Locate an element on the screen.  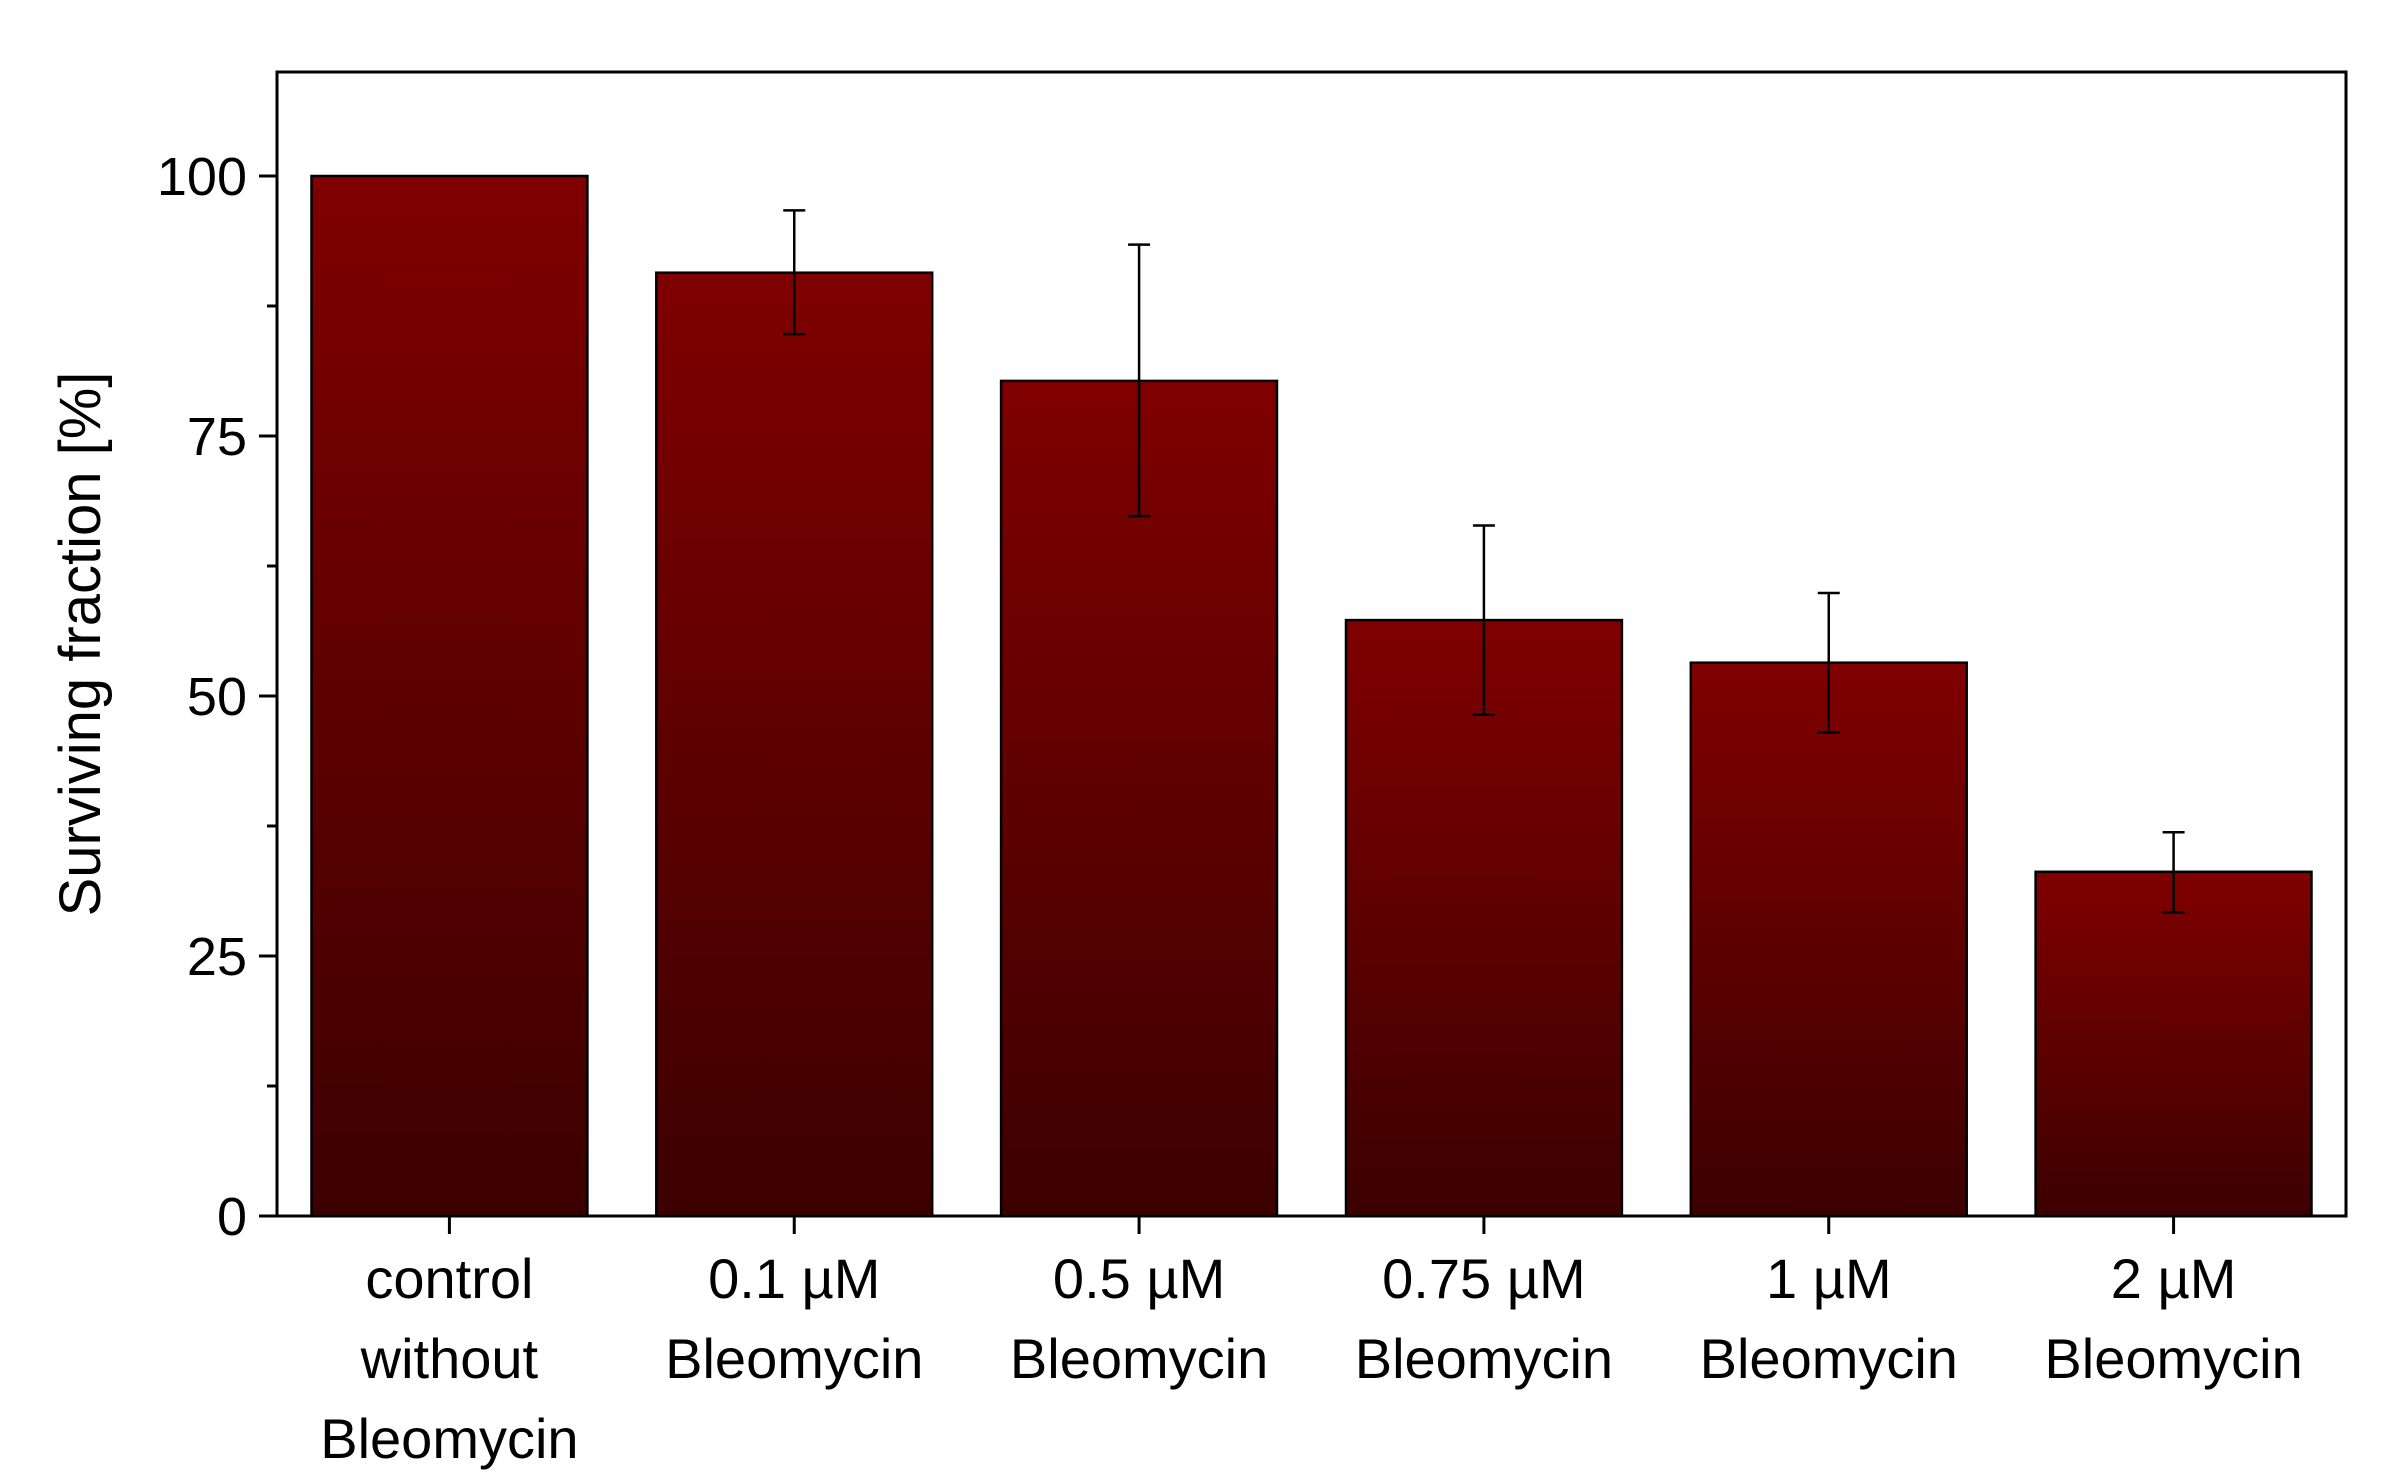
x-tick-label-1-line-1: Bleomycin is located at coordinates (794, 1358).